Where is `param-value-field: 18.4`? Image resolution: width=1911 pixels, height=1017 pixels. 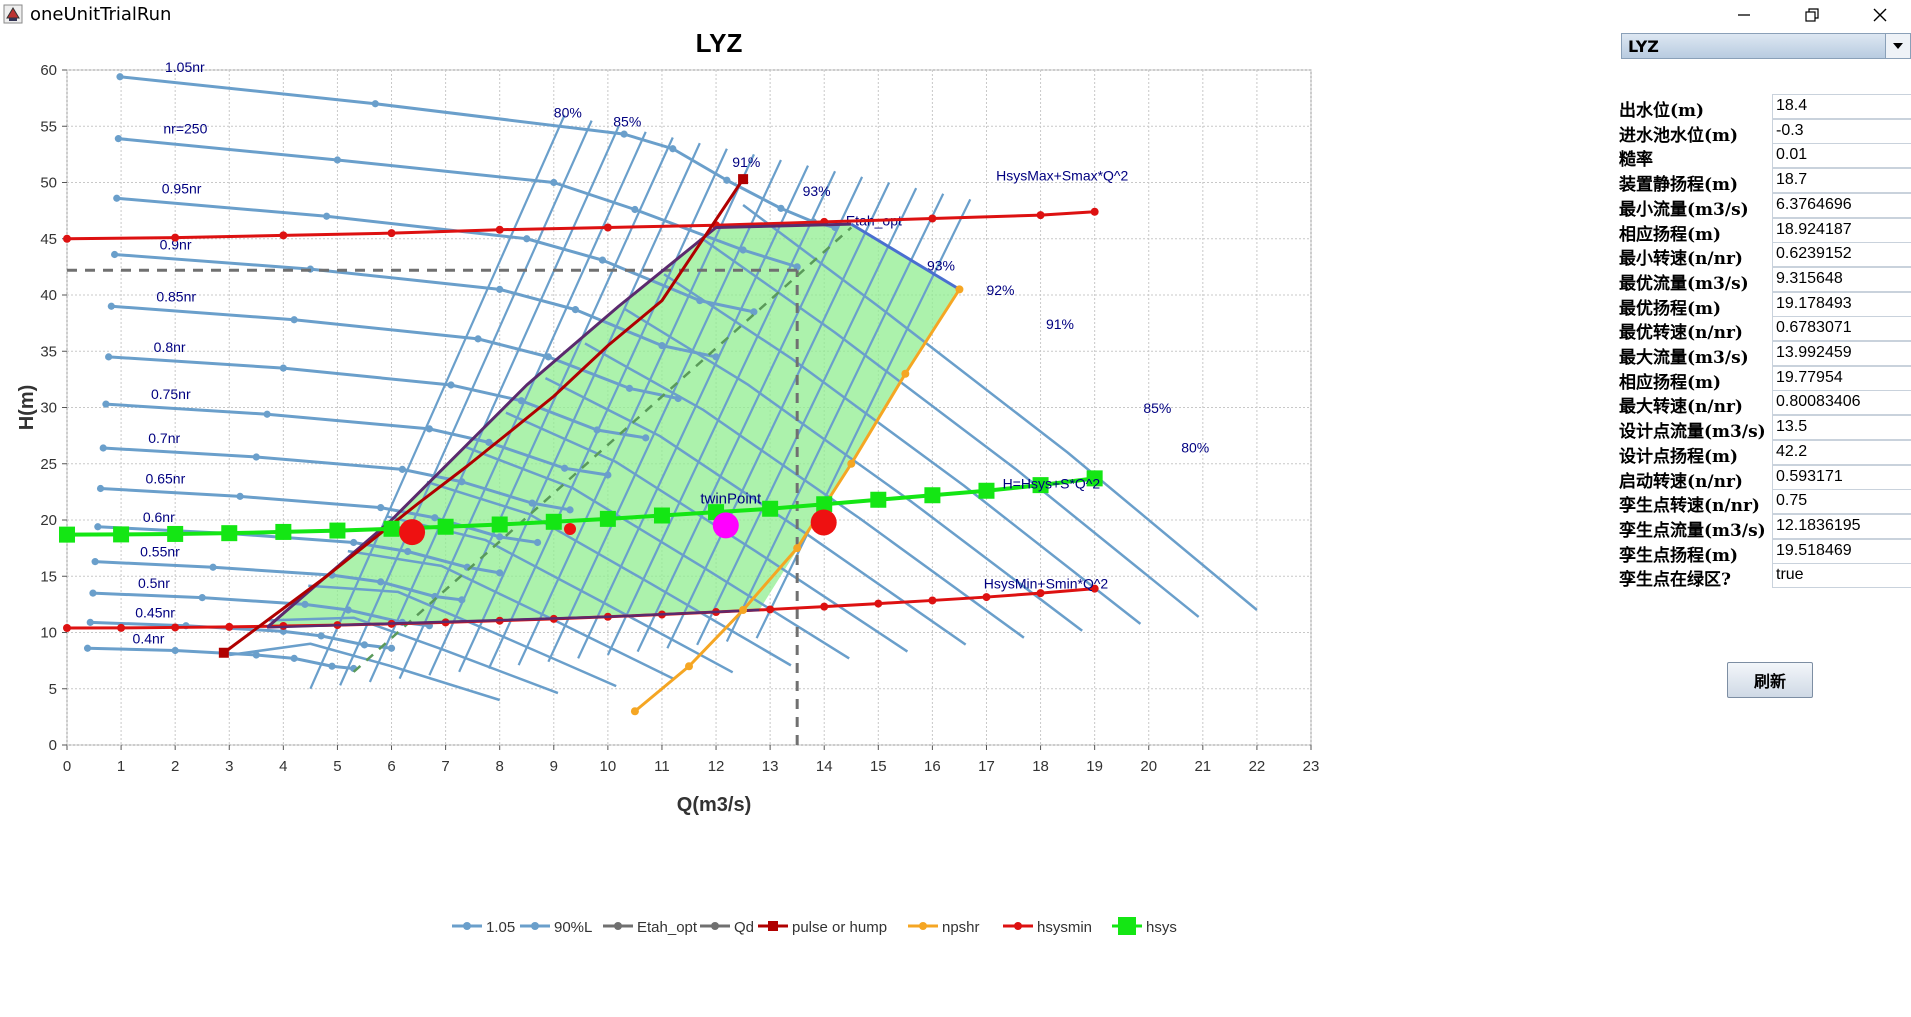
param-value-field: 18.4 is located at coordinates (1841, 106).